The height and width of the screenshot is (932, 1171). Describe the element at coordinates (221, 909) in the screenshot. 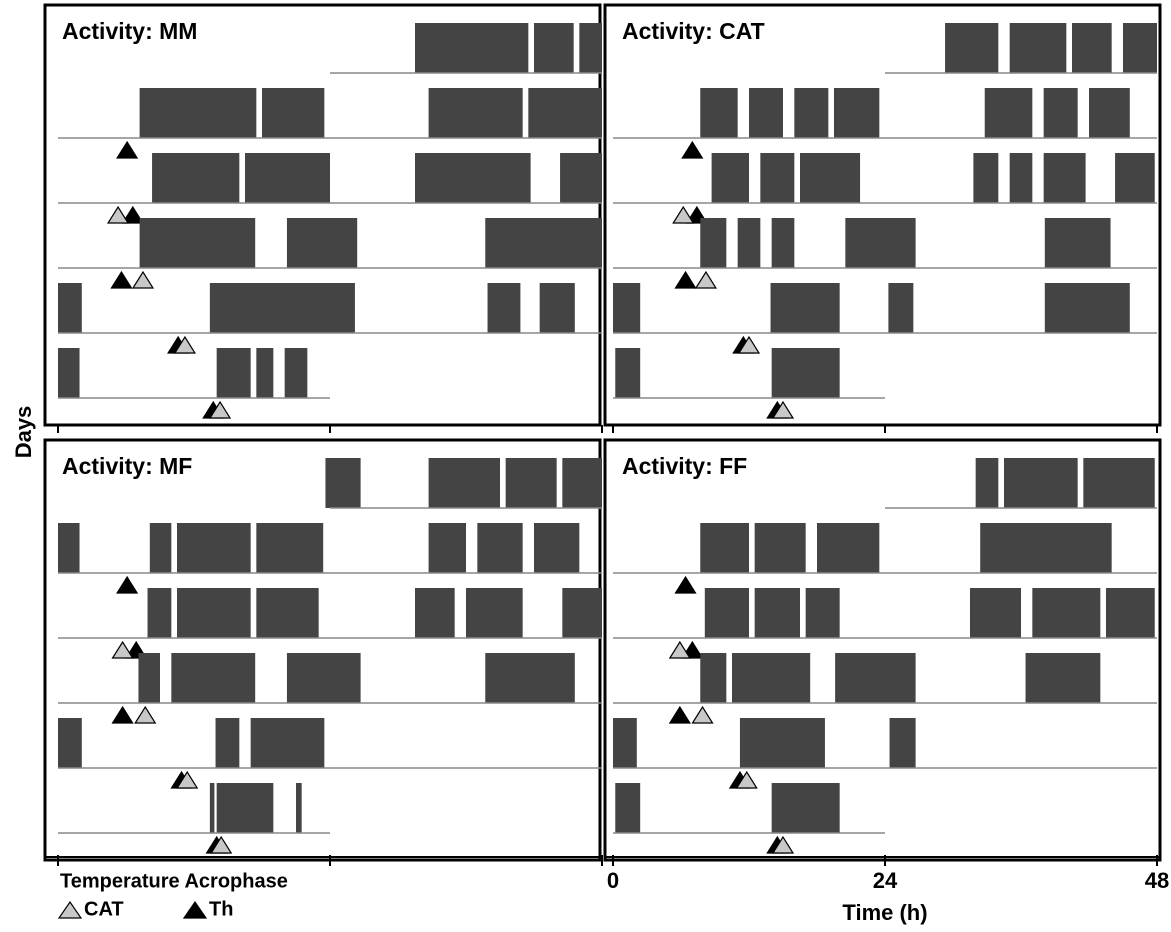

I see `legend-label: Th` at that location.